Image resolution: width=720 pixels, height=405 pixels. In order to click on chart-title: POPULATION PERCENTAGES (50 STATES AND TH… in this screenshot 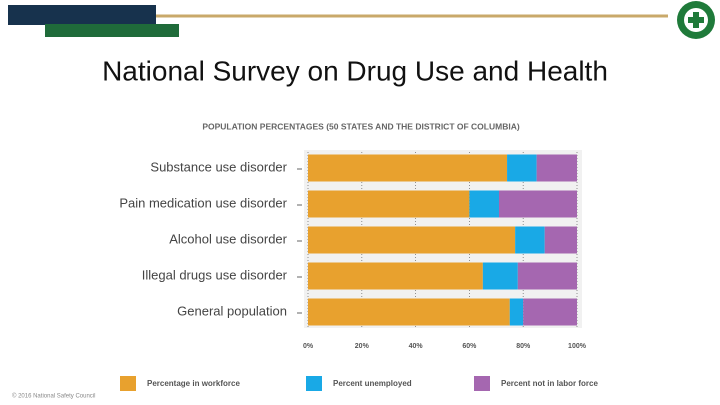, I will do `click(361, 126)`.